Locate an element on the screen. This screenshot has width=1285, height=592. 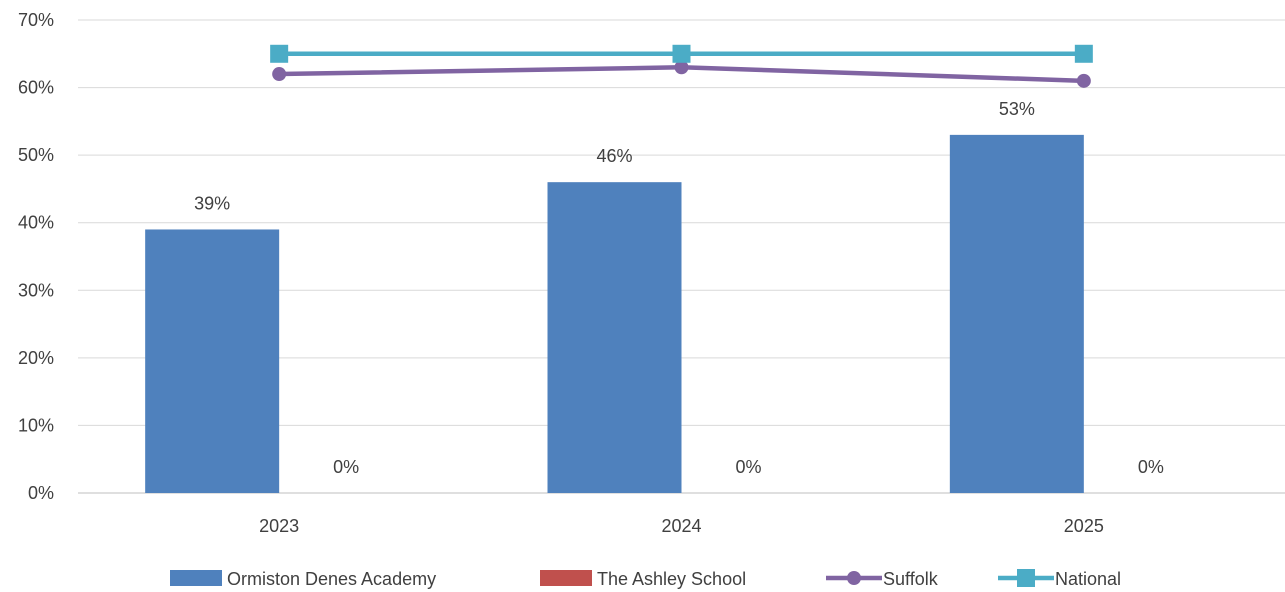
x-tick-label: 2024 is located at coordinates (681, 526).